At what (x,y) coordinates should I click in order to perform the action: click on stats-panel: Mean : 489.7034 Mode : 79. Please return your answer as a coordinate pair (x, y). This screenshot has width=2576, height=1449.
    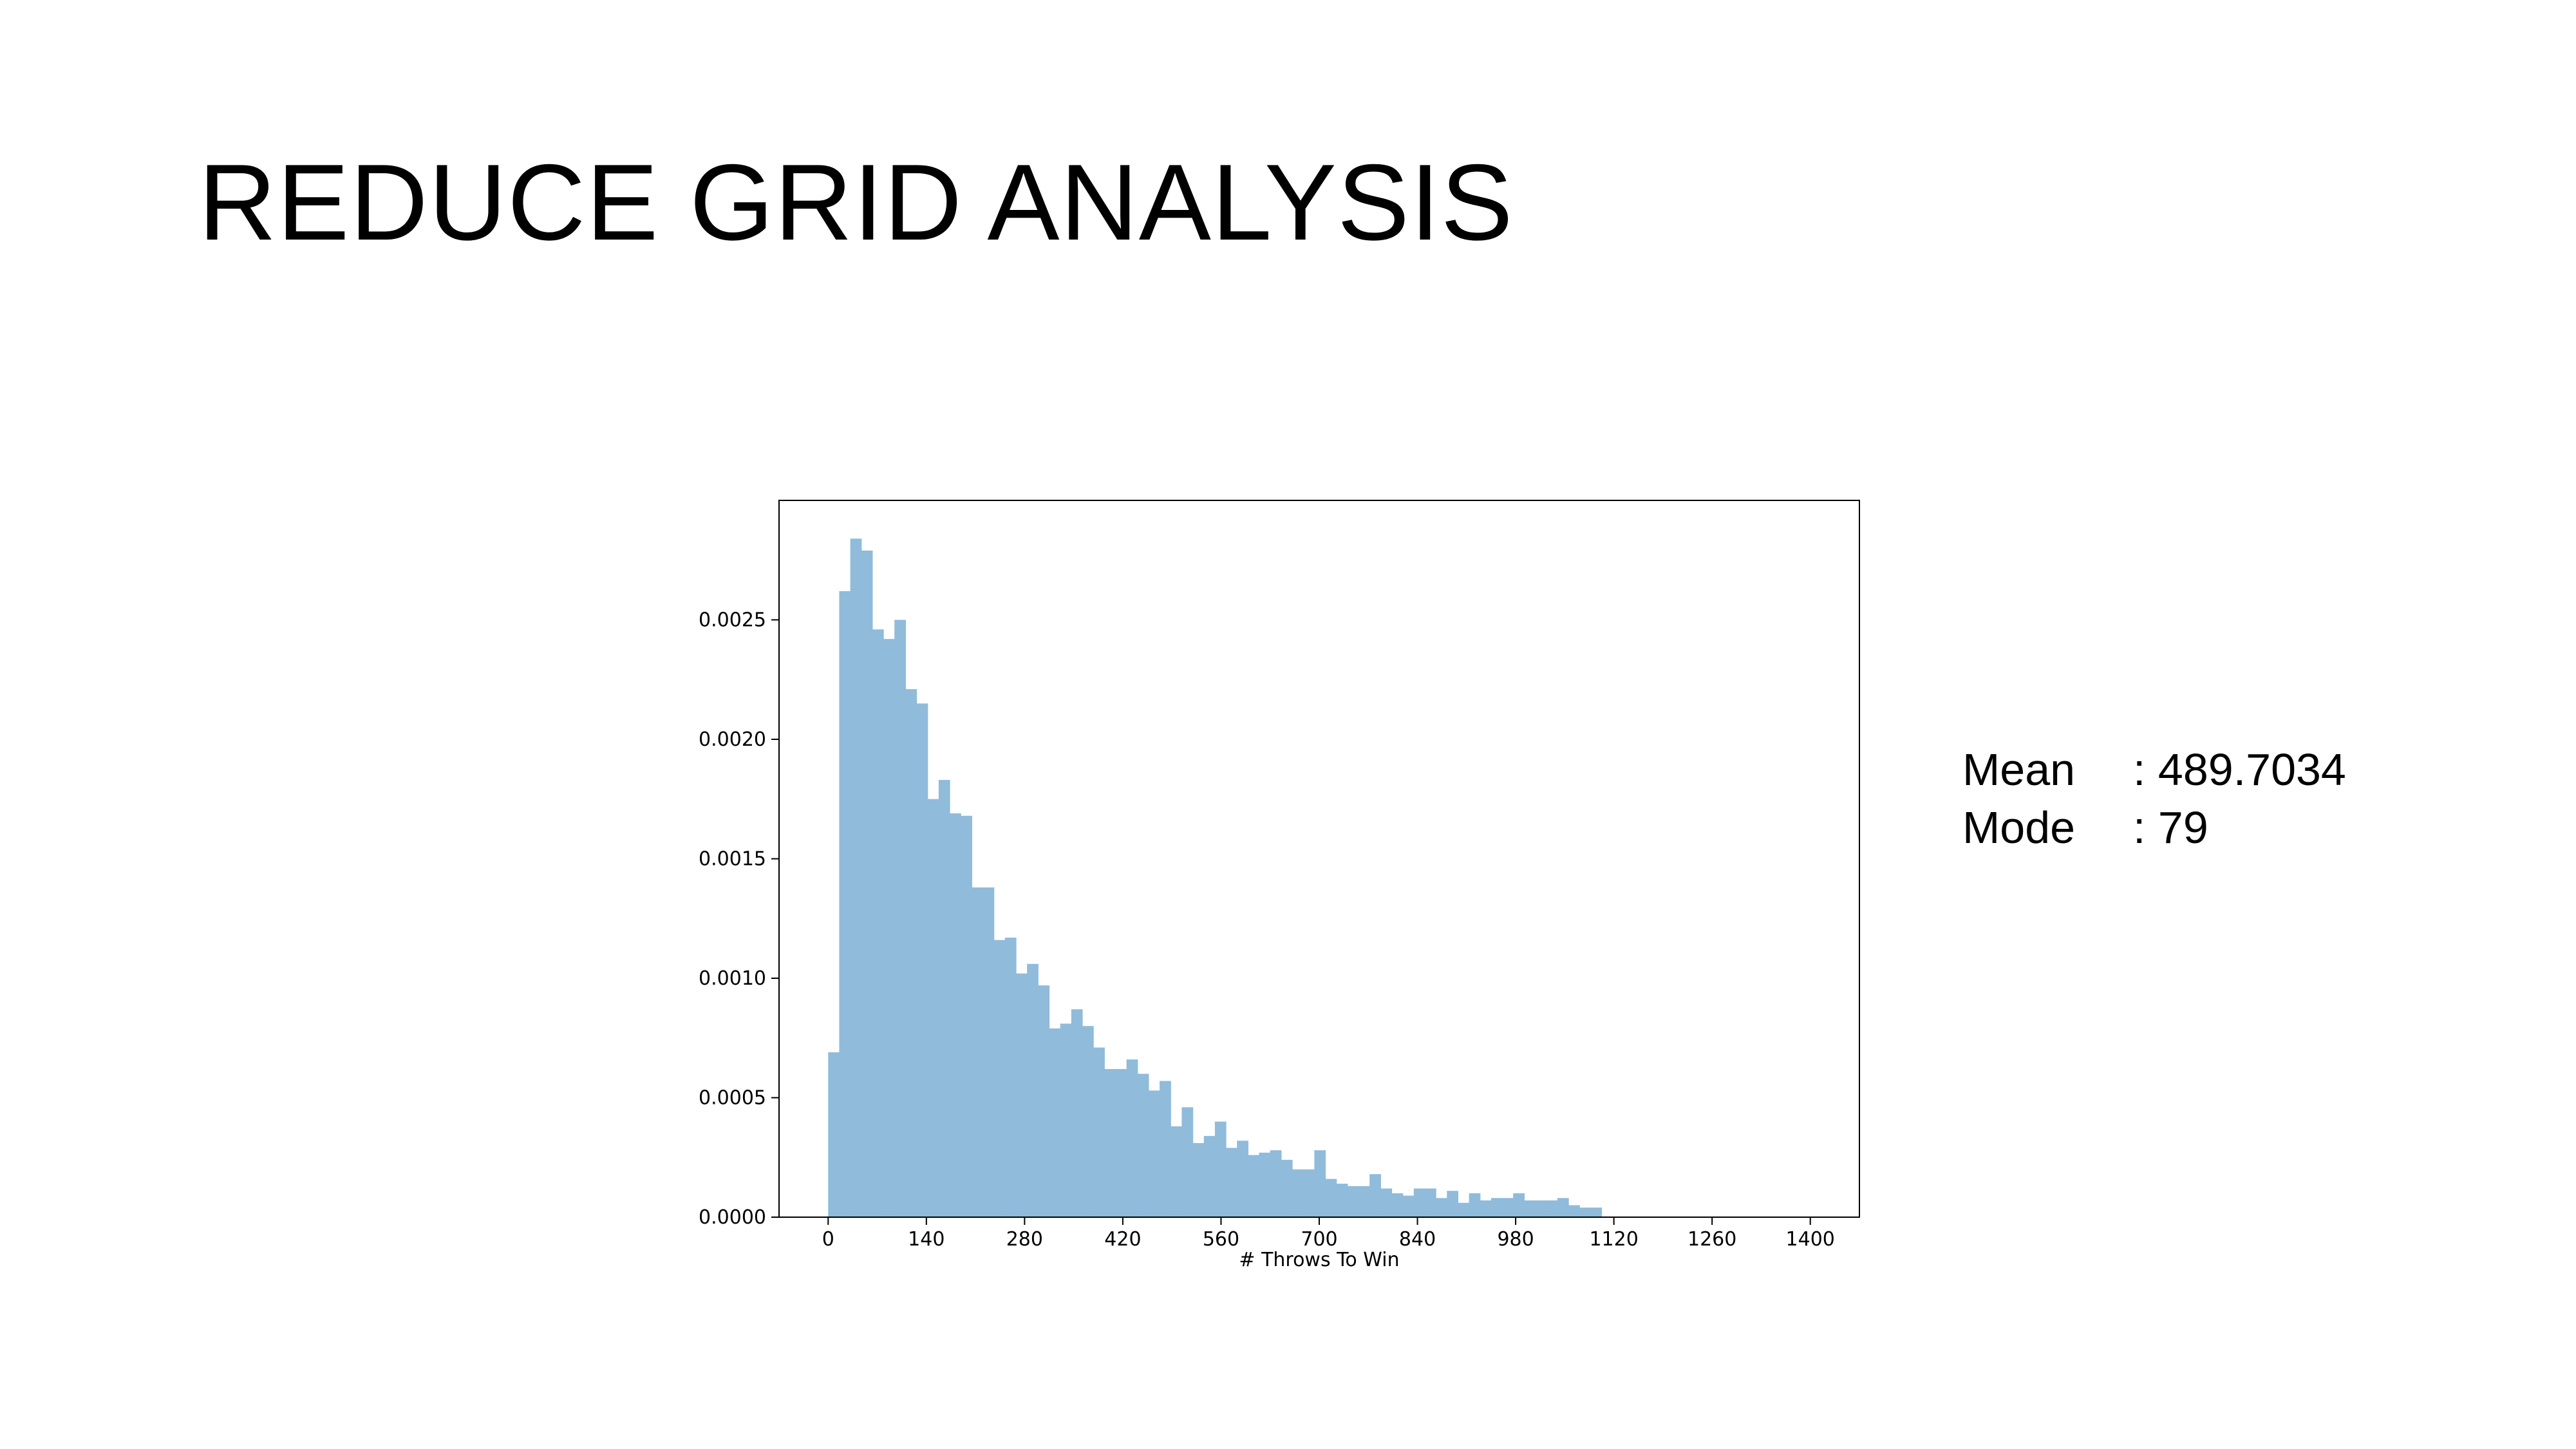
    Looking at the image, I should click on (2154, 799).